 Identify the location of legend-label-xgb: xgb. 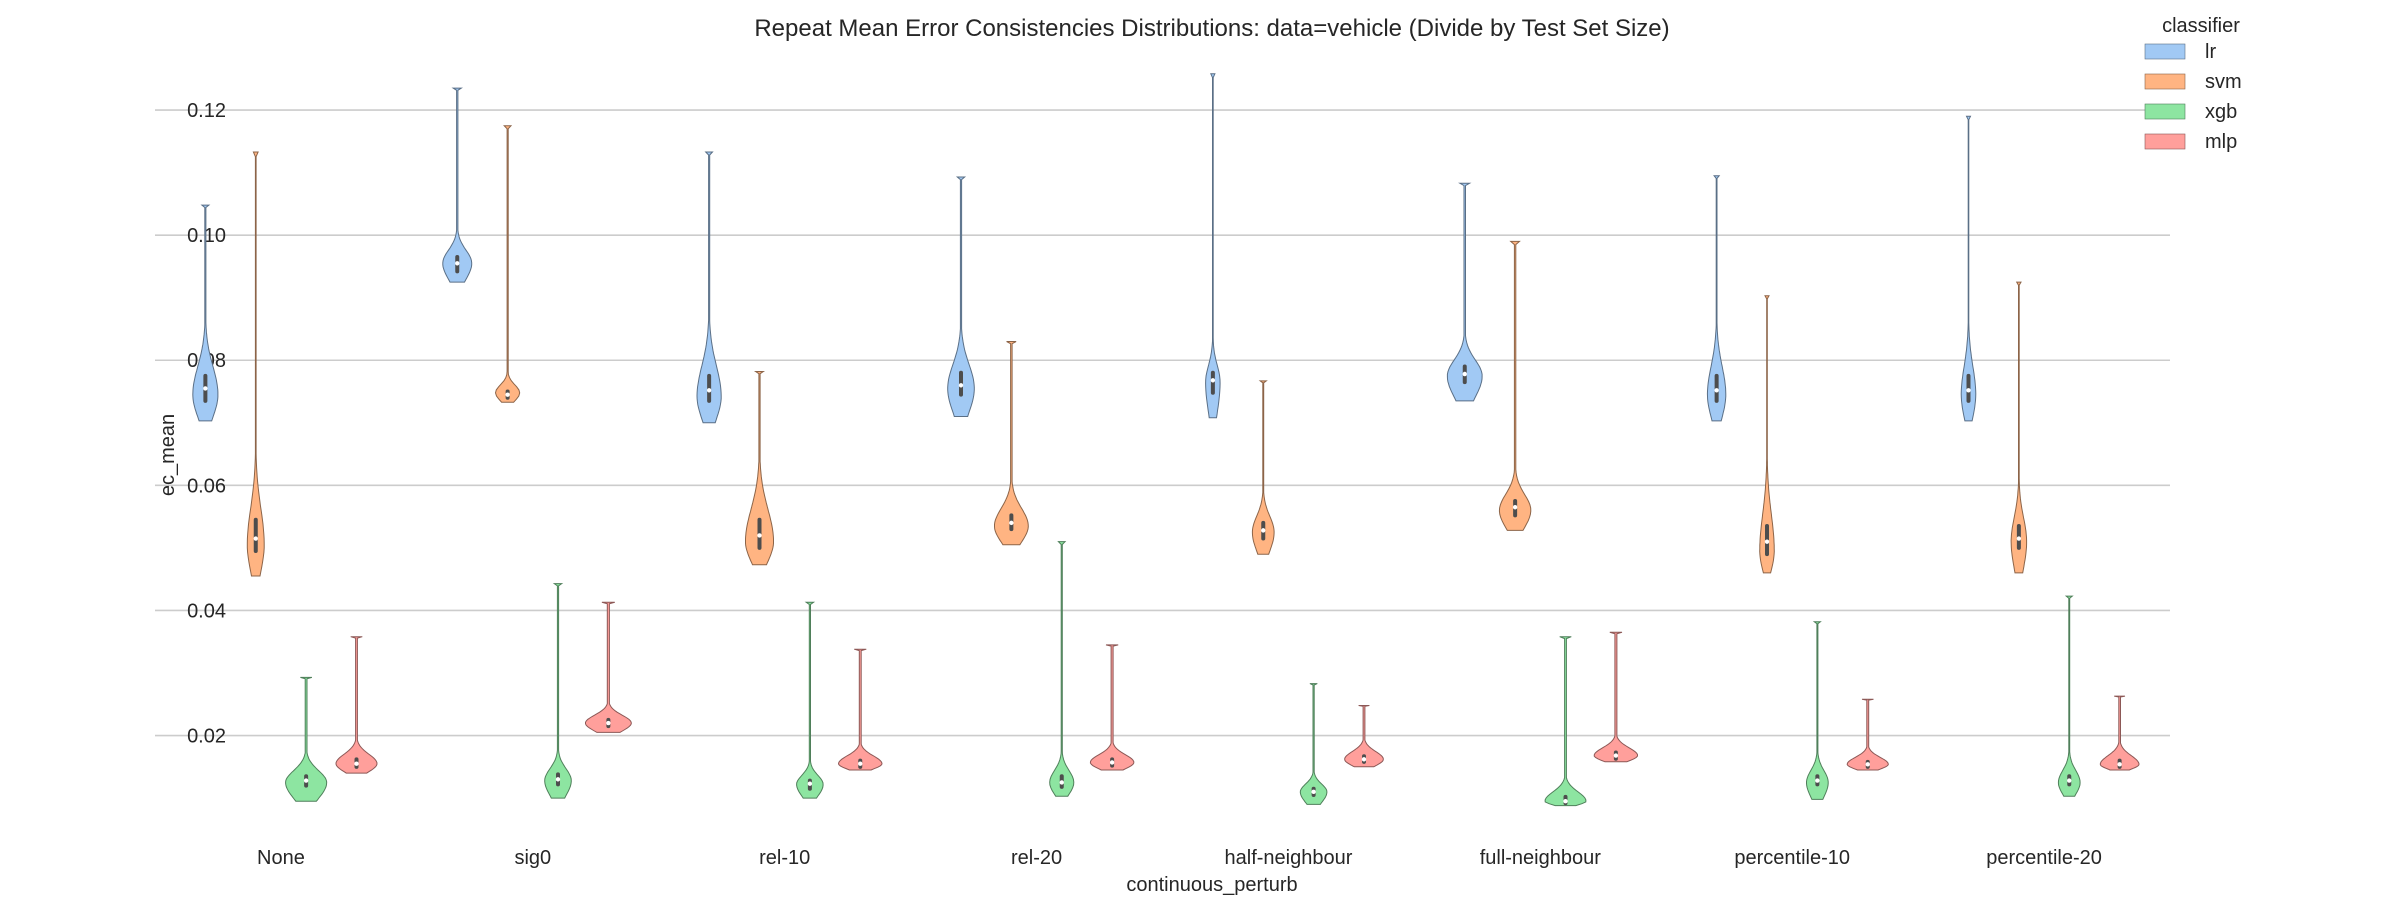
(2221, 112).